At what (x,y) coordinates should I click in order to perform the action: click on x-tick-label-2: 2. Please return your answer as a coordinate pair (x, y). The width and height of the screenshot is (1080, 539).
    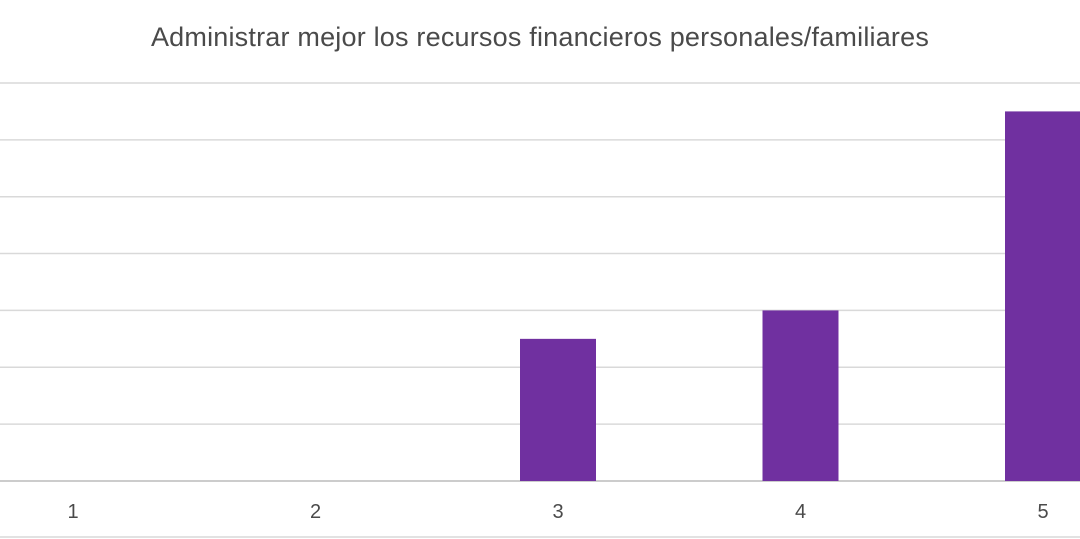
    Looking at the image, I should click on (315, 512).